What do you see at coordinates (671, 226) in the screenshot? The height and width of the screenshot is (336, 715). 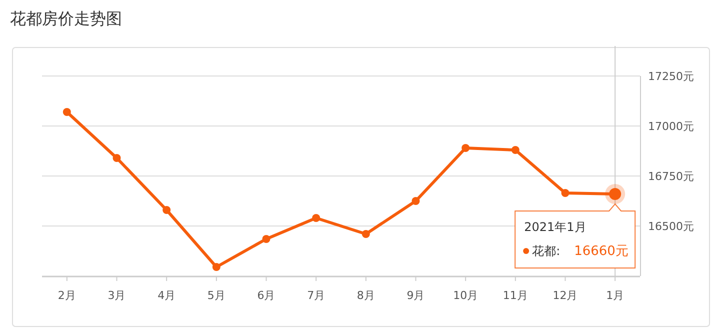 I see `y-tick-label: 16500元` at bounding box center [671, 226].